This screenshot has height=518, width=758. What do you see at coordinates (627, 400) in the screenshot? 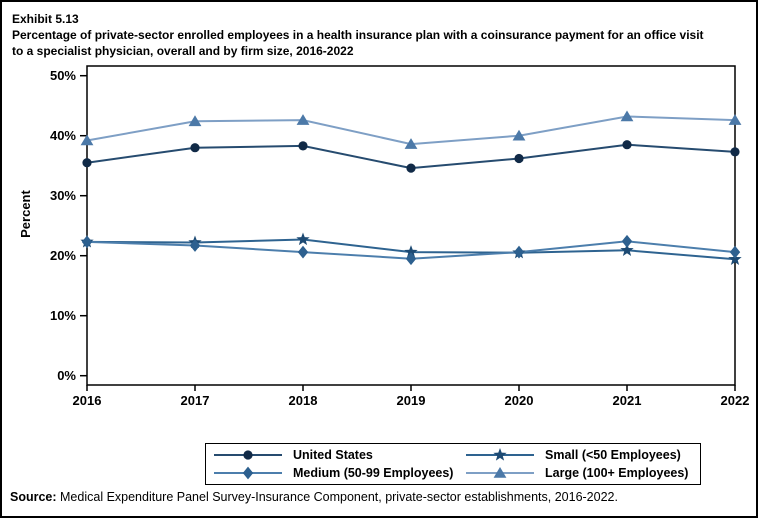
I see `svg-text: 2021` at bounding box center [627, 400].